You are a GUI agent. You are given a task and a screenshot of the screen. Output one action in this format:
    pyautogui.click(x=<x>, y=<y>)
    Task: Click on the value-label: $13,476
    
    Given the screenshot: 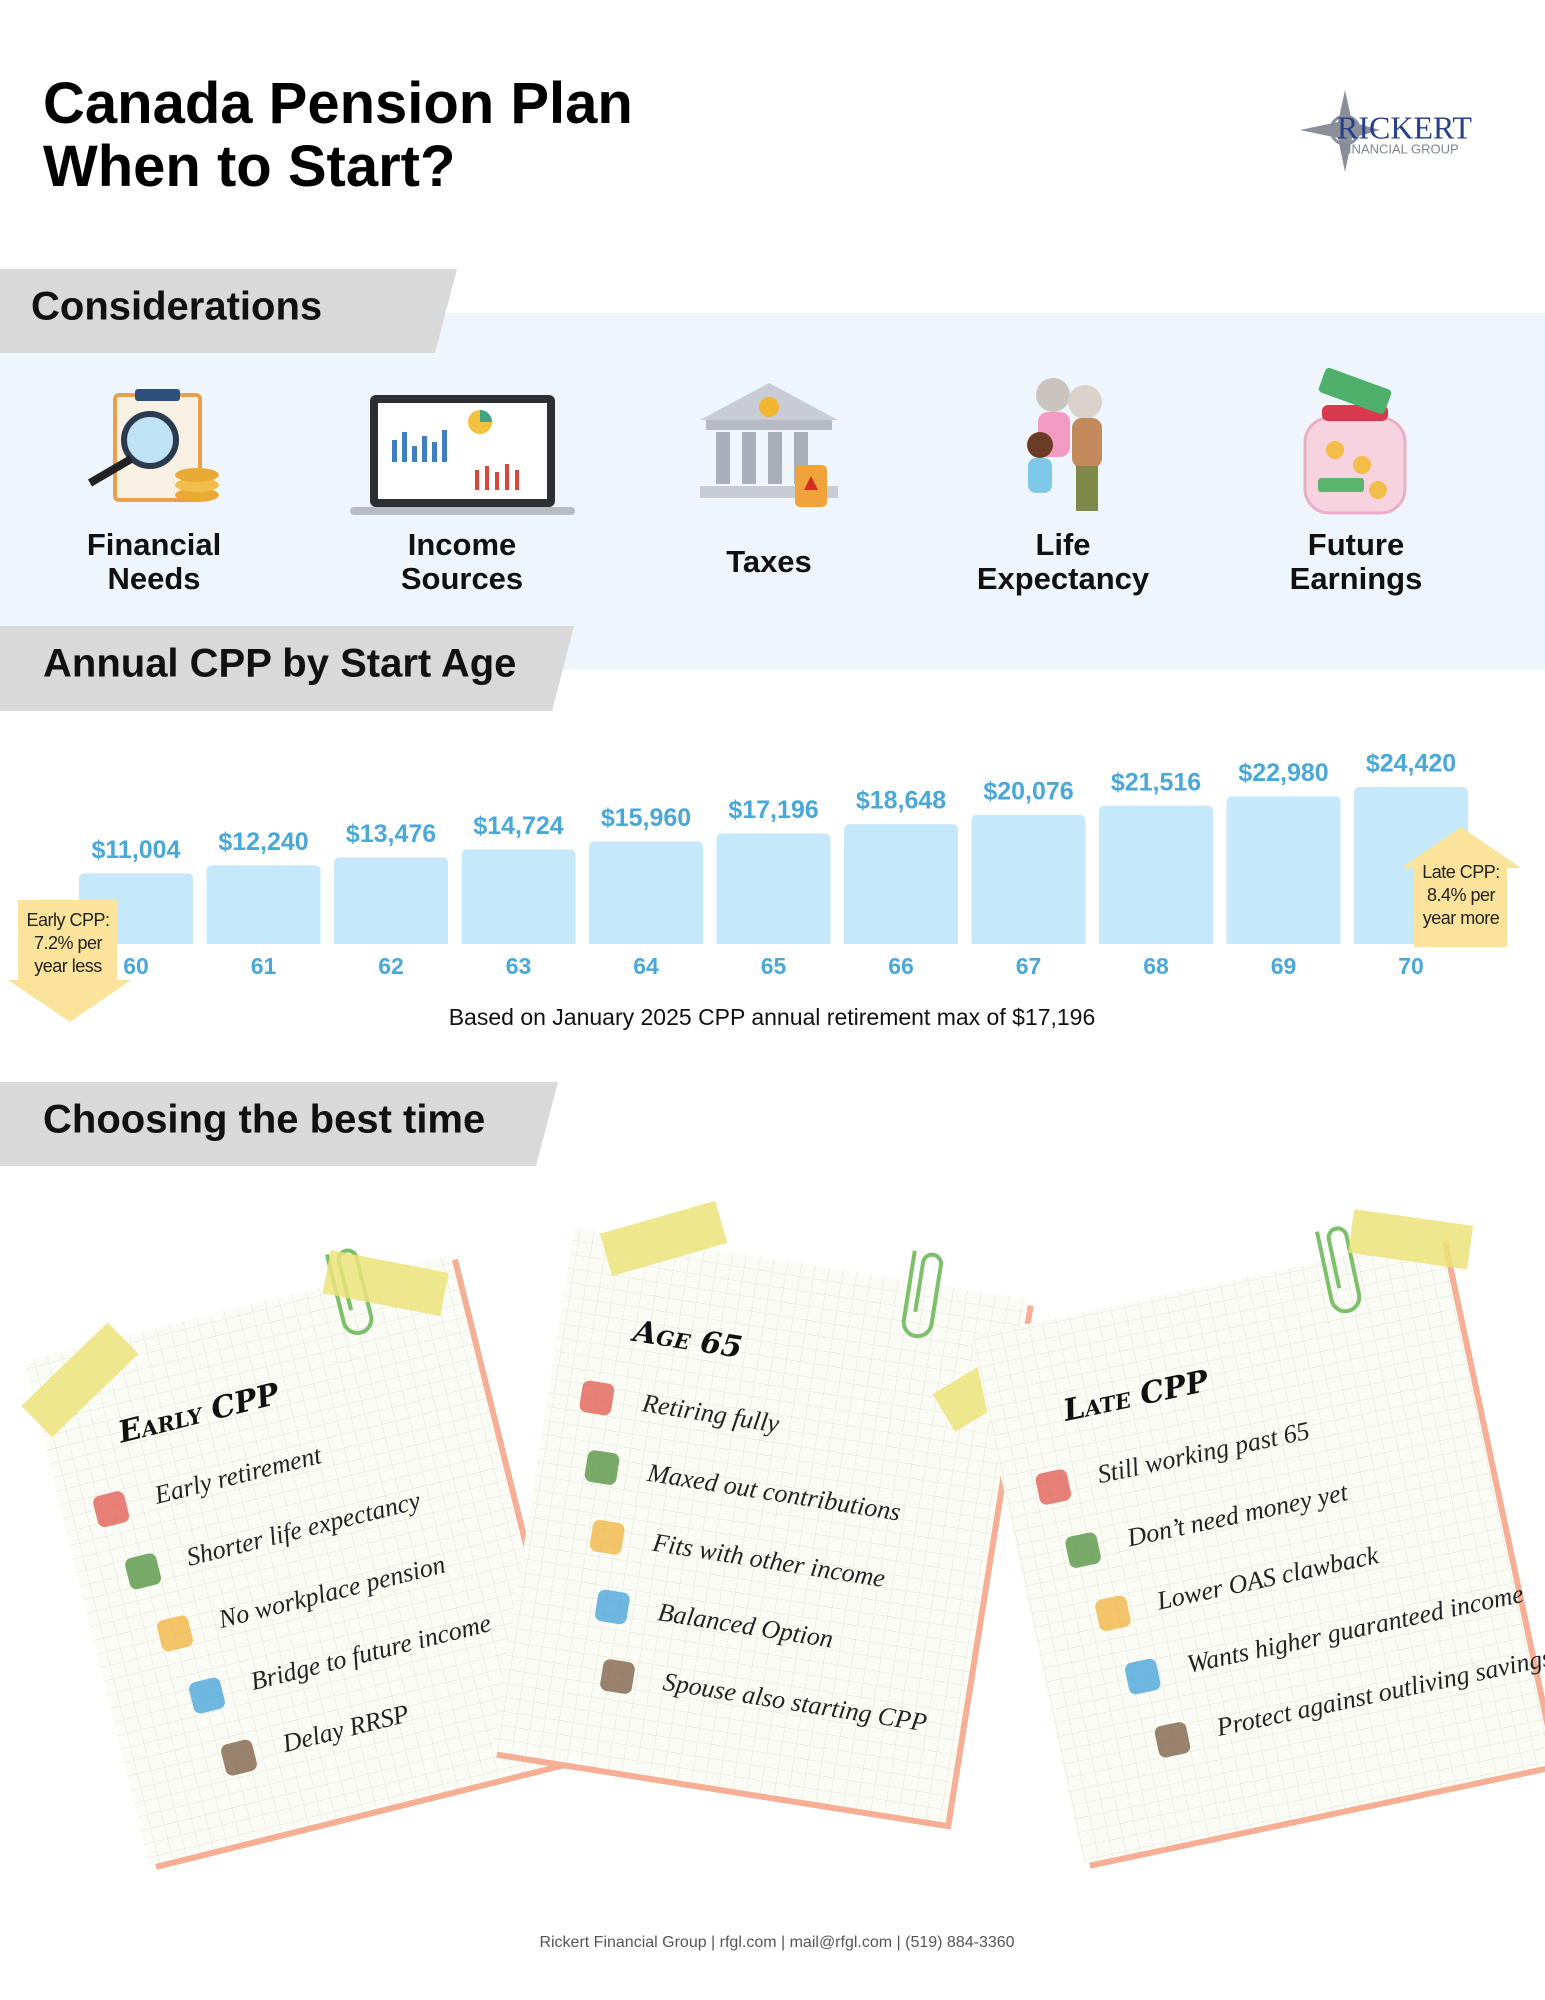 What is the action you would take?
    pyautogui.click(x=391, y=834)
    